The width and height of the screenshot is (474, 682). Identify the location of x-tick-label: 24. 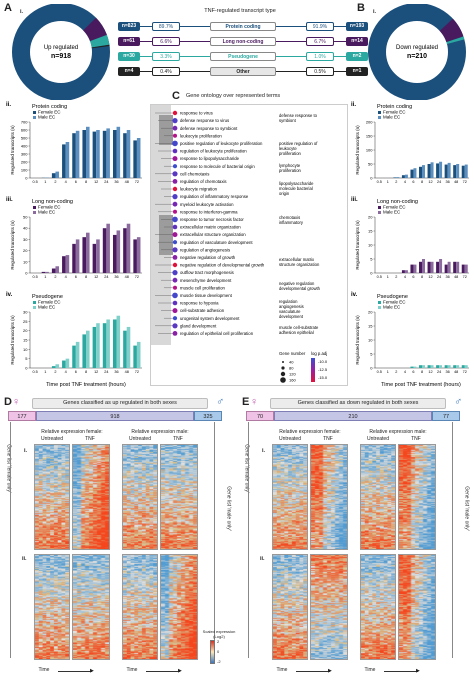
(106, 182).